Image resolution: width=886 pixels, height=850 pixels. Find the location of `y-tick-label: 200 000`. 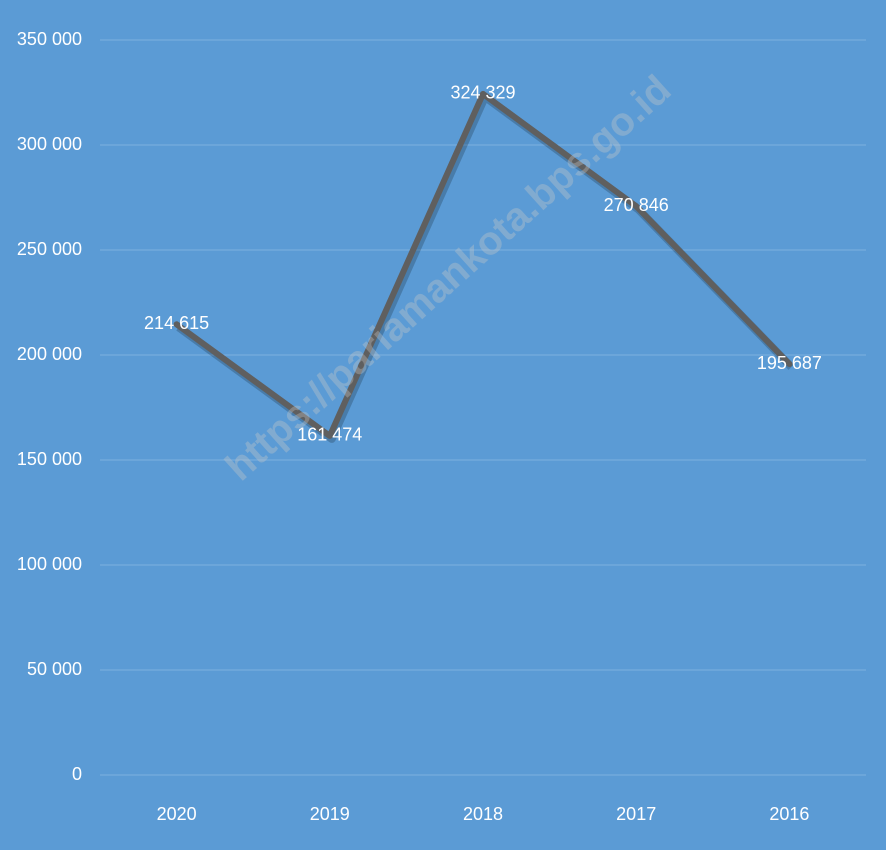

y-tick-label: 200 000 is located at coordinates (49, 354).